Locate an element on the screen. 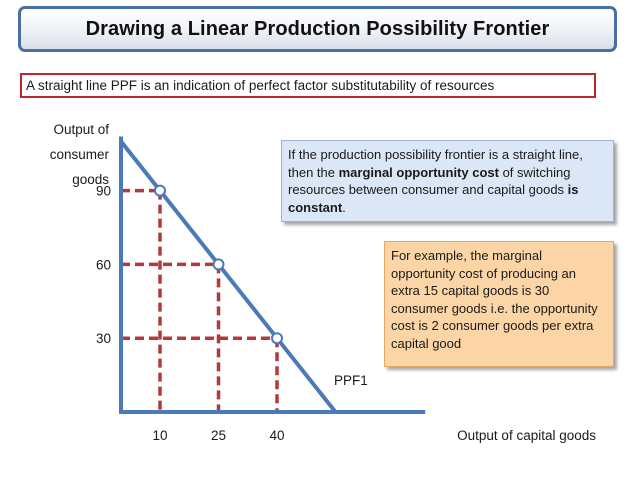  chart-points is located at coordinates (218, 264).